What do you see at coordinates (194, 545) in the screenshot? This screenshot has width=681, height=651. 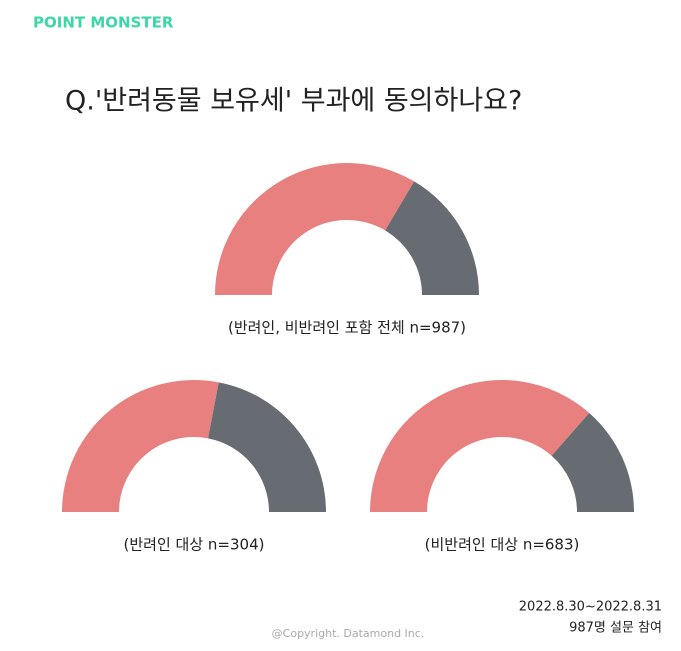 I see `chart-subtitle: (반려인 대상 n=304)` at bounding box center [194, 545].